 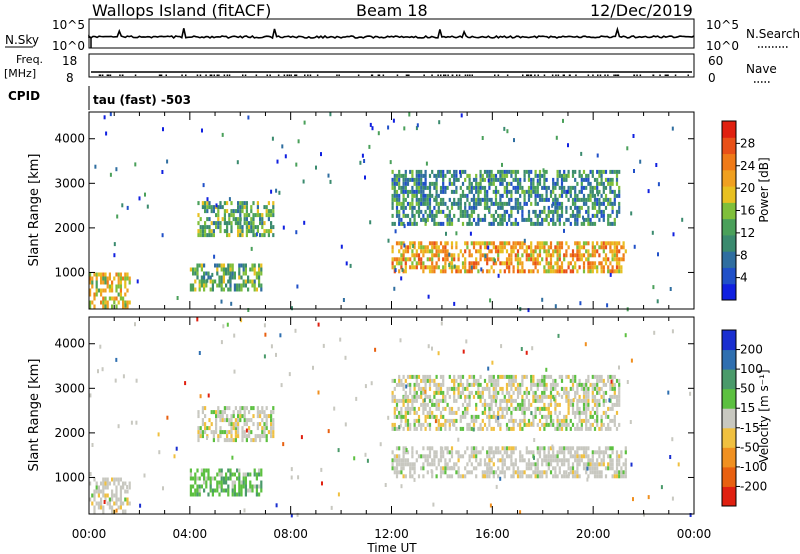 What do you see at coordinates (391, 33) in the screenshot?
I see `nsky-panel` at bounding box center [391, 33].